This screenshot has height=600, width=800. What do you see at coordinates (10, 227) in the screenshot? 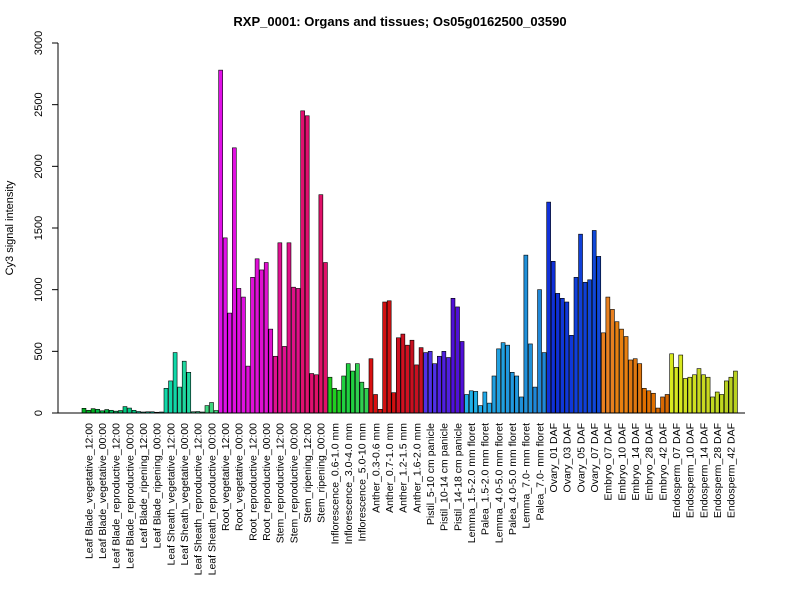
I see `y-axis-label: Cy3 signal intensity` at bounding box center [10, 227].